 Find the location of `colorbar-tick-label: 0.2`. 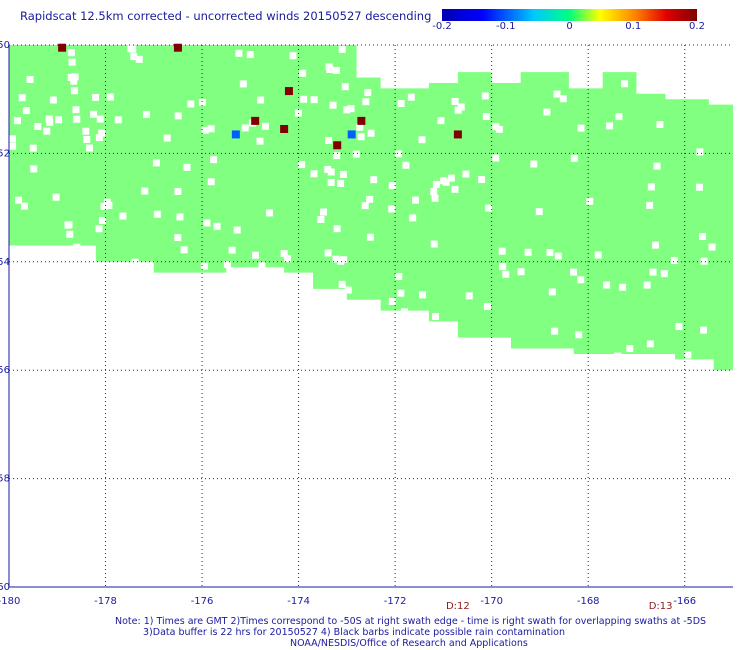

colorbar-tick-label: 0.2 is located at coordinates (697, 26).